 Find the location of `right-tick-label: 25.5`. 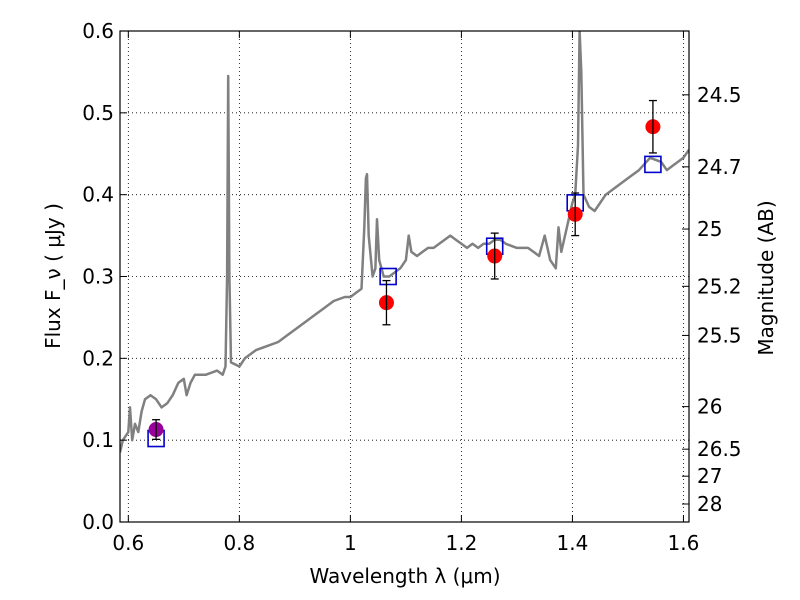

right-tick-label: 25.5 is located at coordinates (719, 335).